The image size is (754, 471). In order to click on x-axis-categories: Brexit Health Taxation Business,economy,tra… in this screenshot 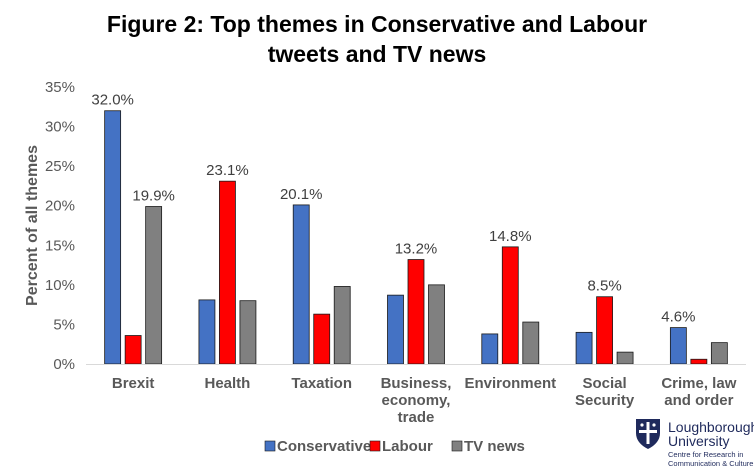, I will do `click(424, 400)`.